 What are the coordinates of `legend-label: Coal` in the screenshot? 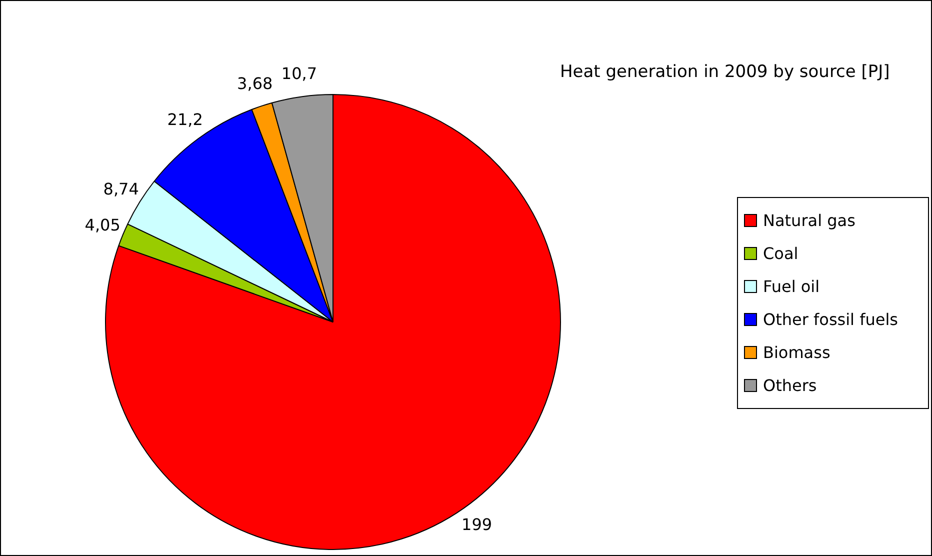 It's located at (780, 253).